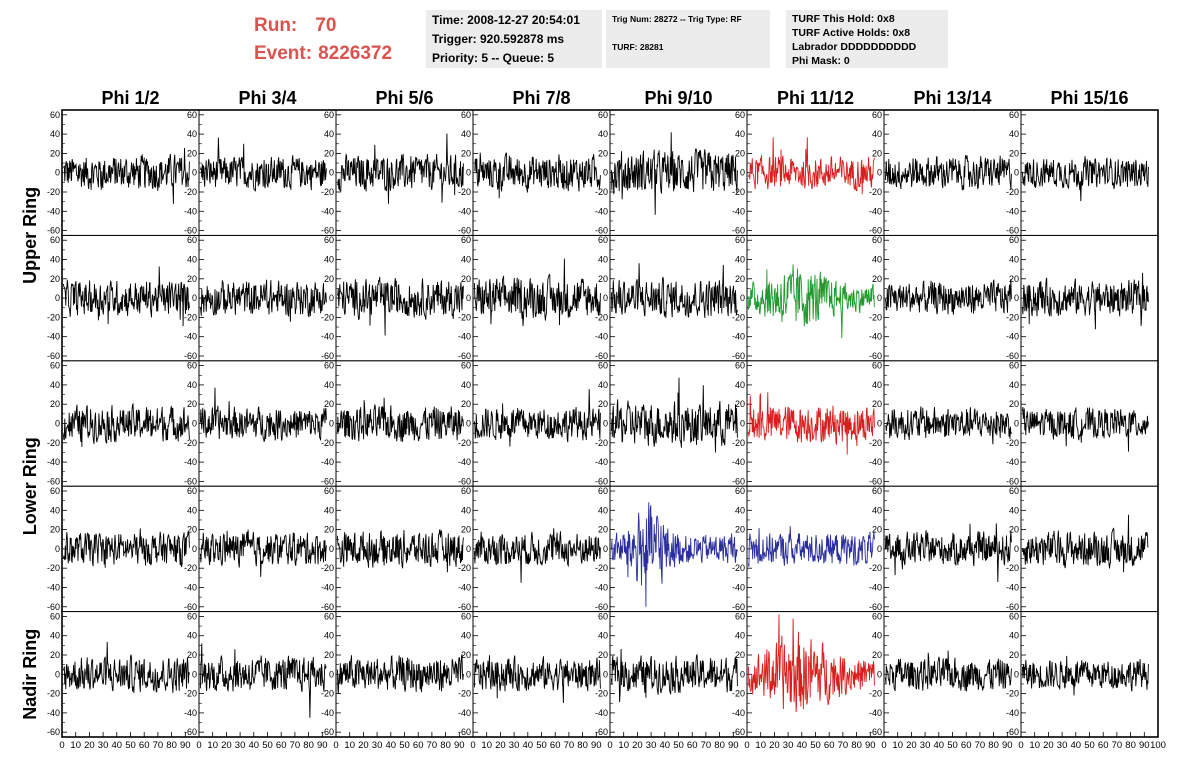 This screenshot has width=1196, height=772. I want to click on row-group-label-1: Lower Ring, so click(30, 486).